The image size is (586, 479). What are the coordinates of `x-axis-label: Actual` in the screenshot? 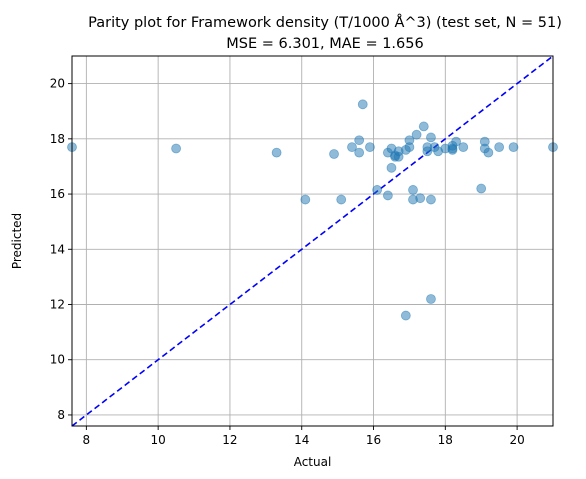 It's located at (313, 462).